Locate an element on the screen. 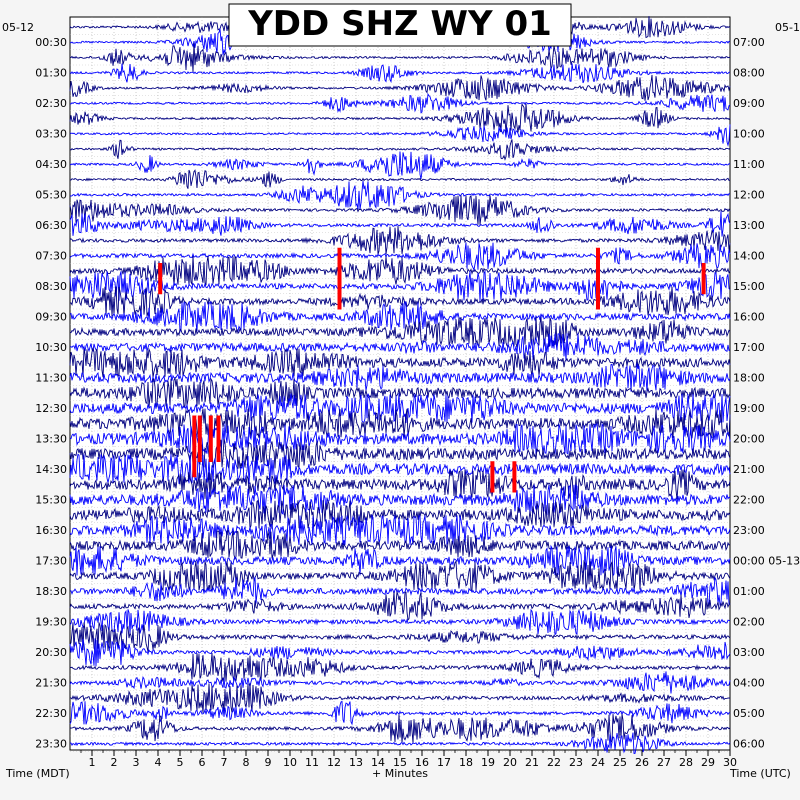 This screenshot has height=800, width=800. left-time-label: 19:30 is located at coordinates (51, 622).